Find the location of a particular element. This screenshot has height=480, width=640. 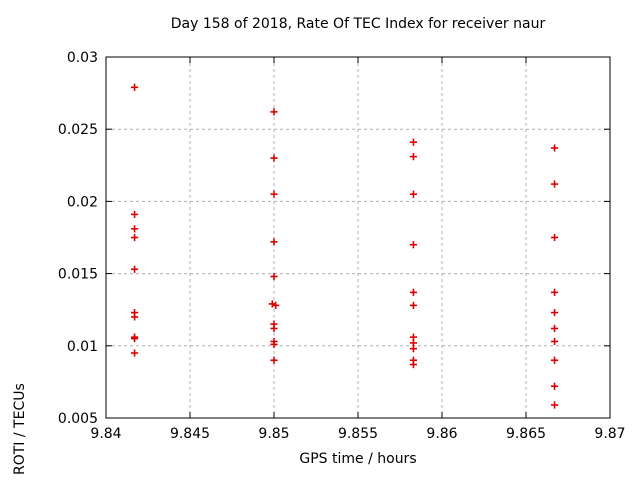

y-tick-label: 0.025 is located at coordinates (78, 130).